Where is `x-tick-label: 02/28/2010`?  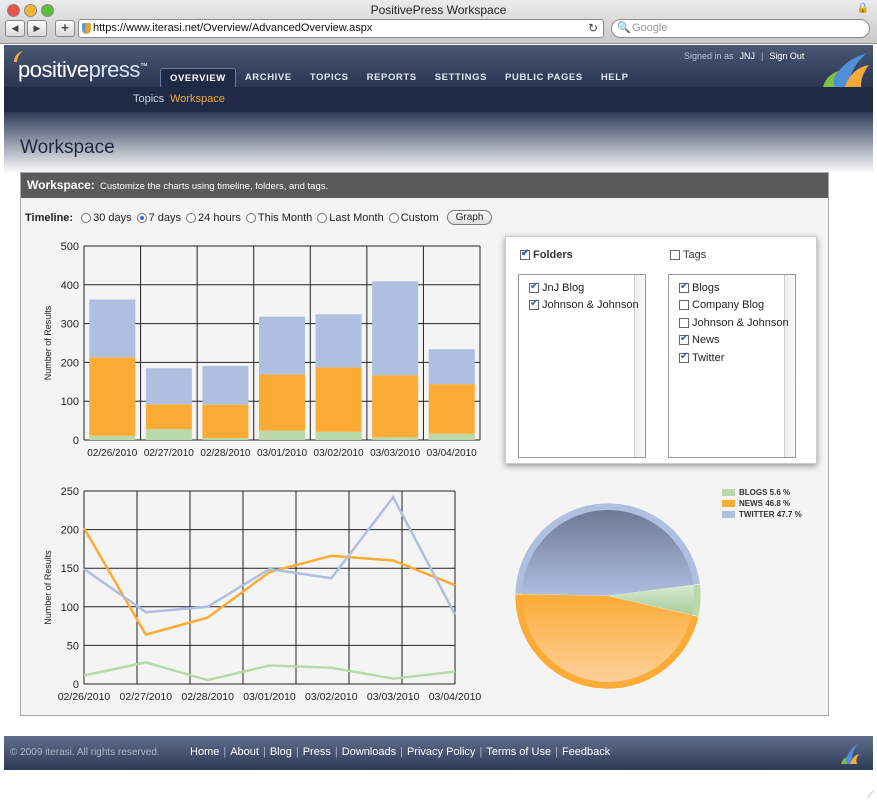
x-tick-label: 02/28/2010 is located at coordinates (225, 453).